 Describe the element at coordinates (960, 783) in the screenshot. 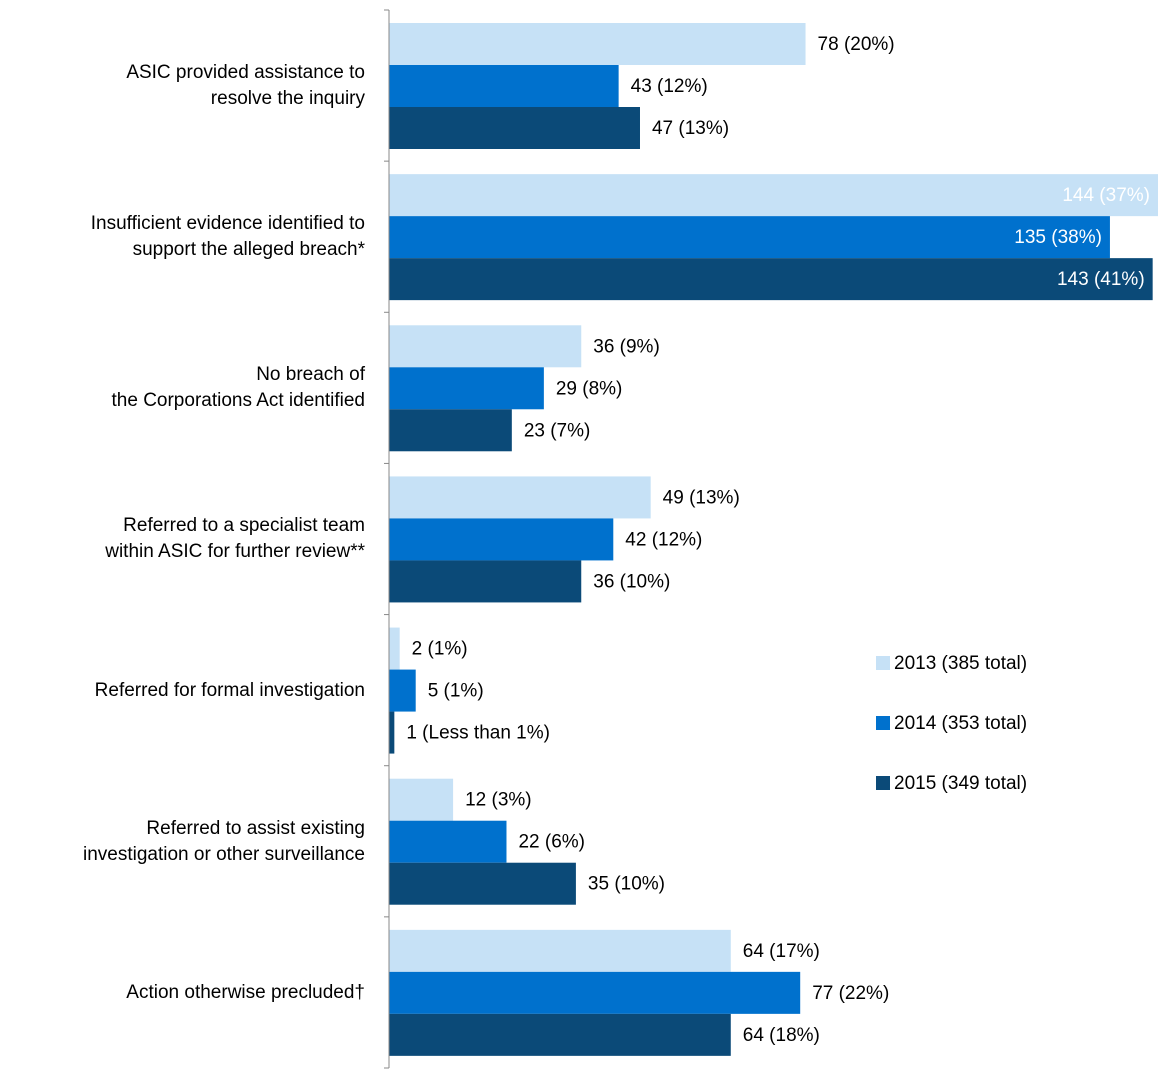

I see `legend-label: 2015 (349 total)` at that location.